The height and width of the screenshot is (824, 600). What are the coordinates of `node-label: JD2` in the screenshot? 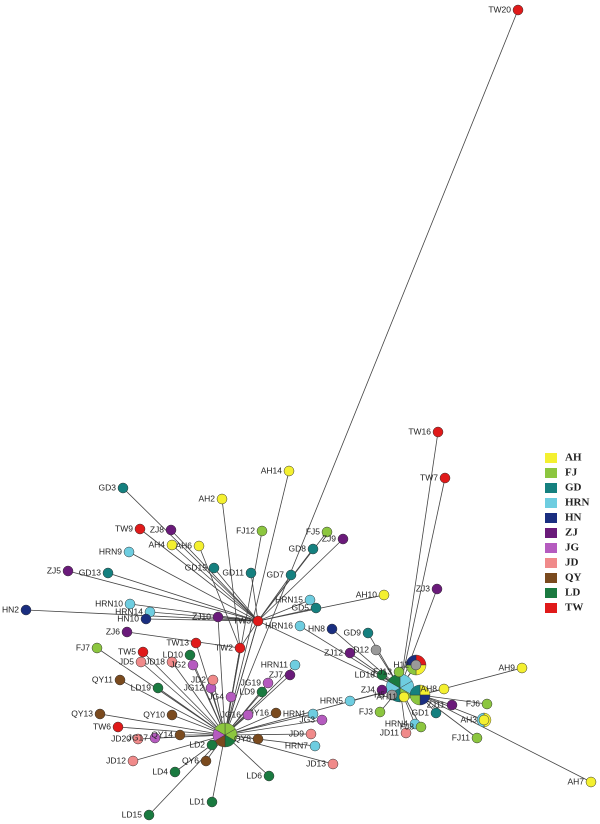 It's located at (198, 679).